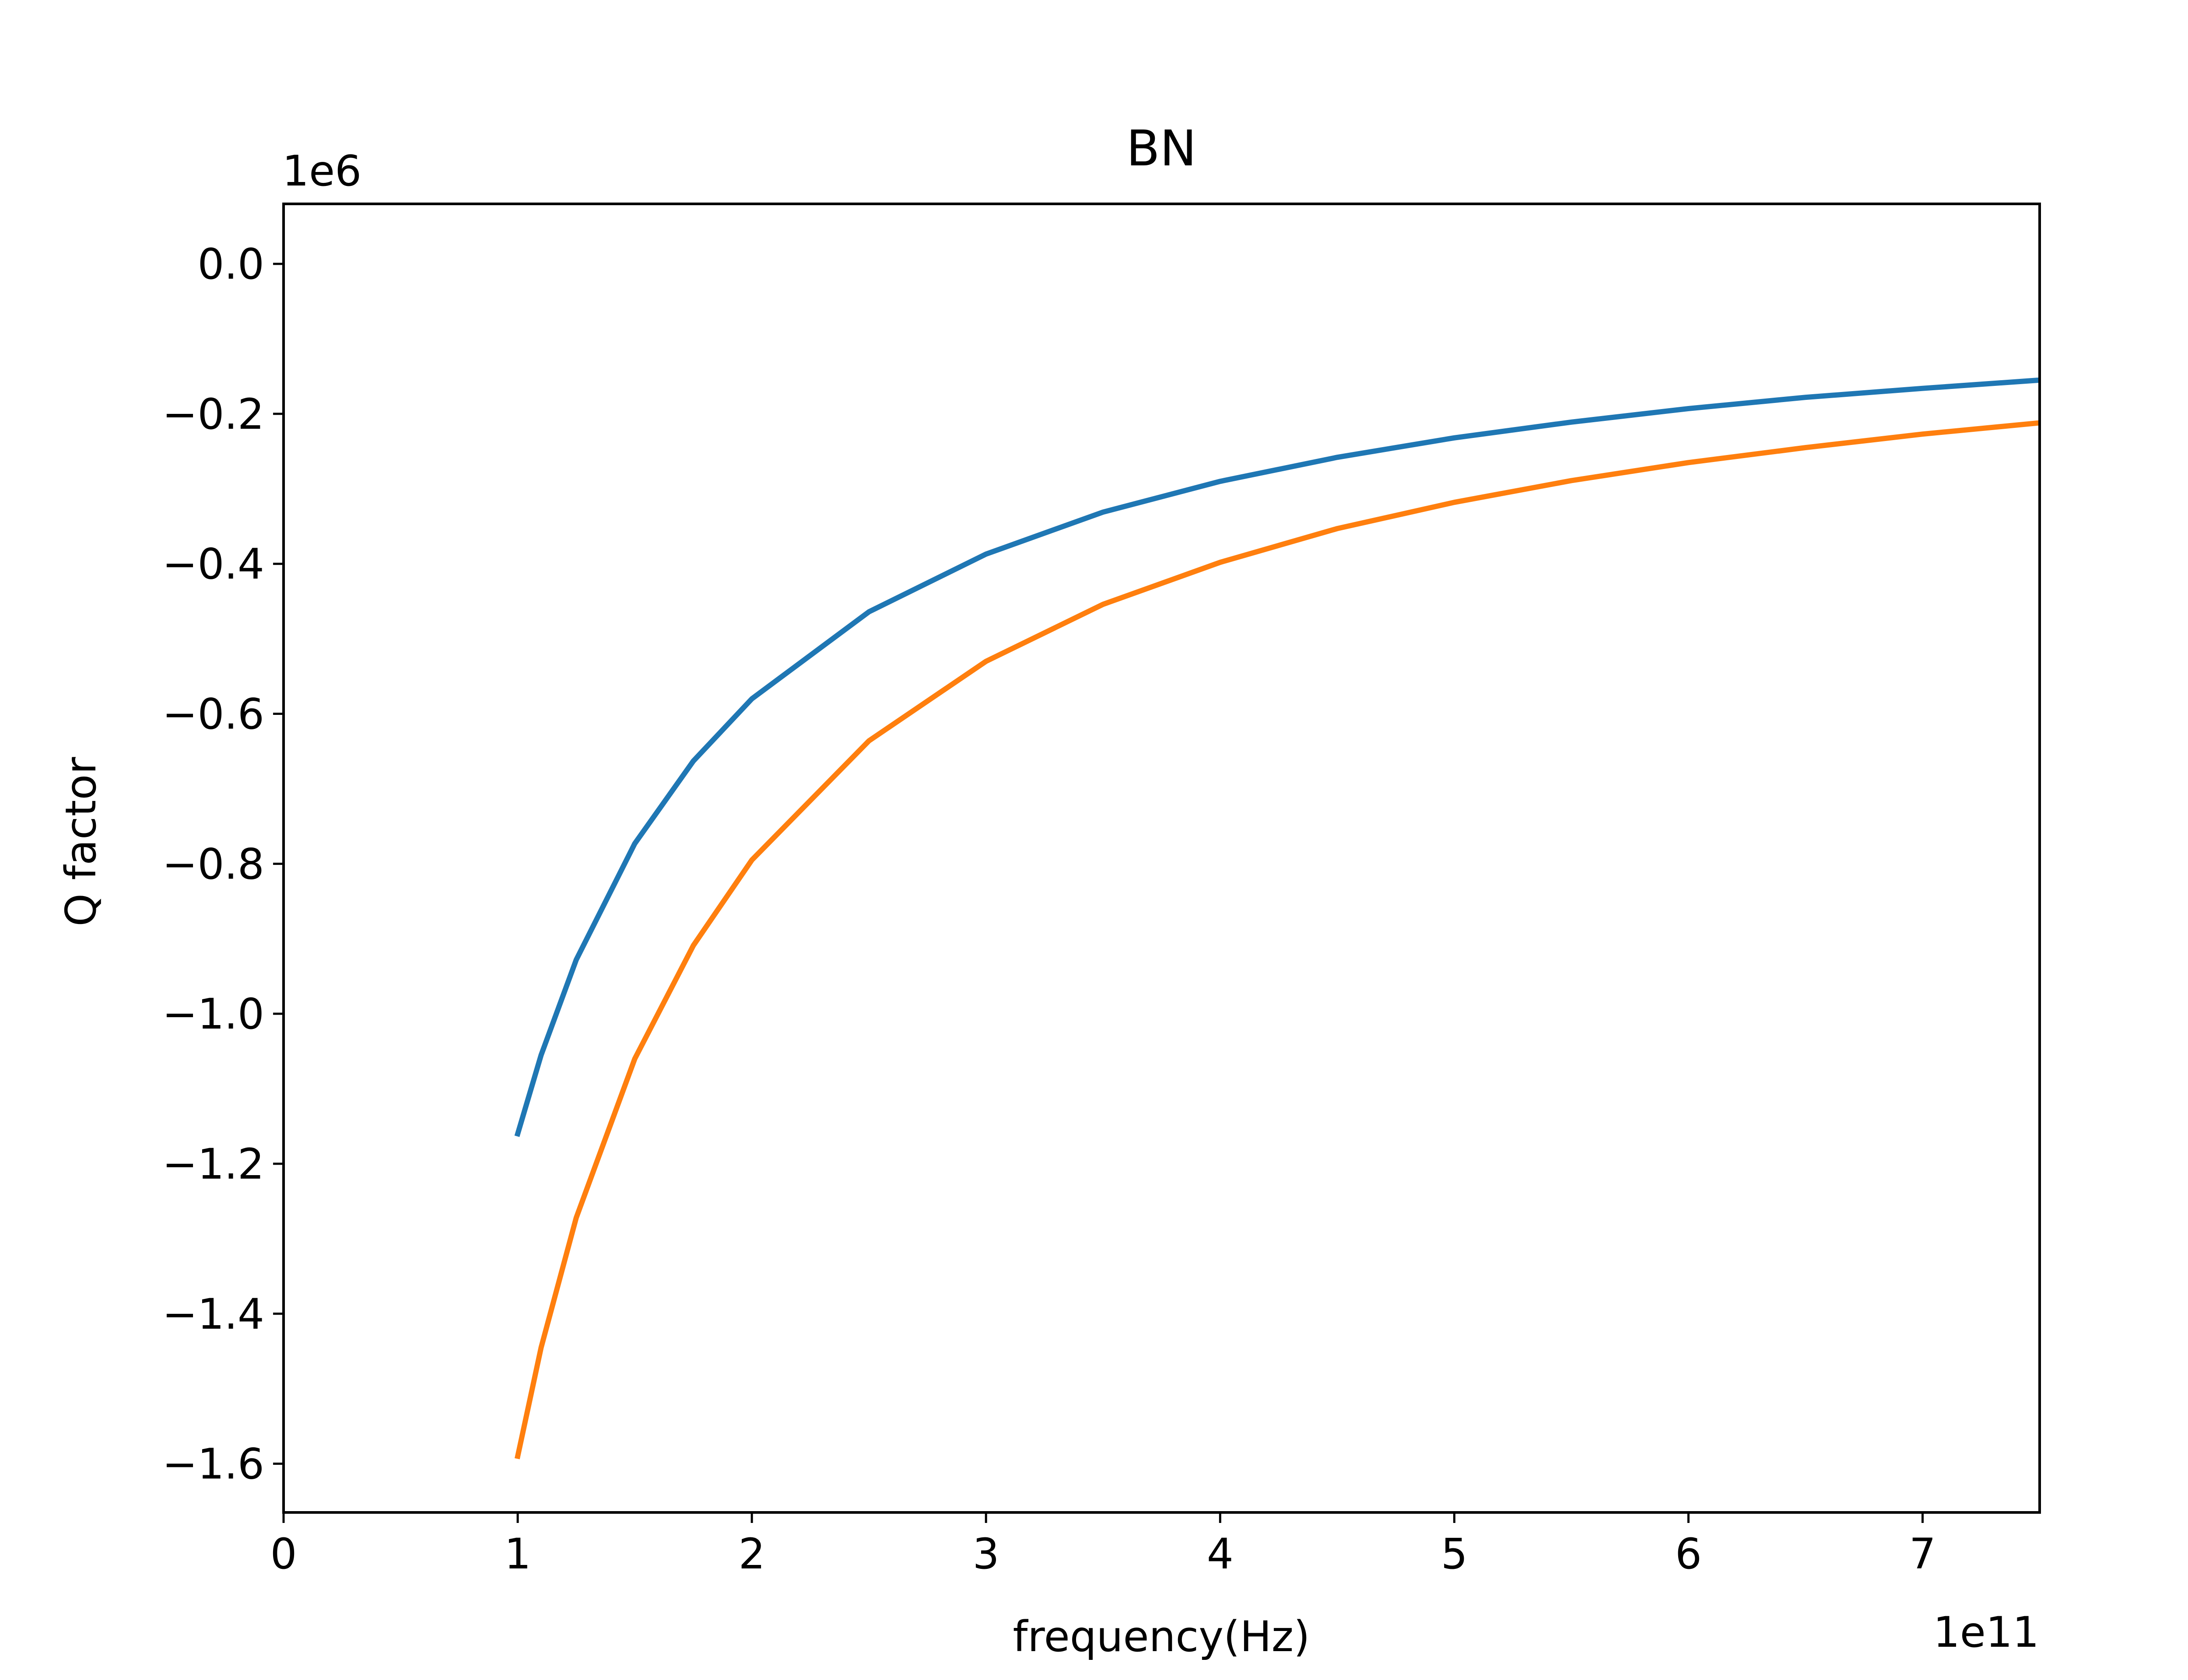 The image size is (2188, 1680). I want to click on x-axis-label: frequency(Hz), so click(1161, 1636).